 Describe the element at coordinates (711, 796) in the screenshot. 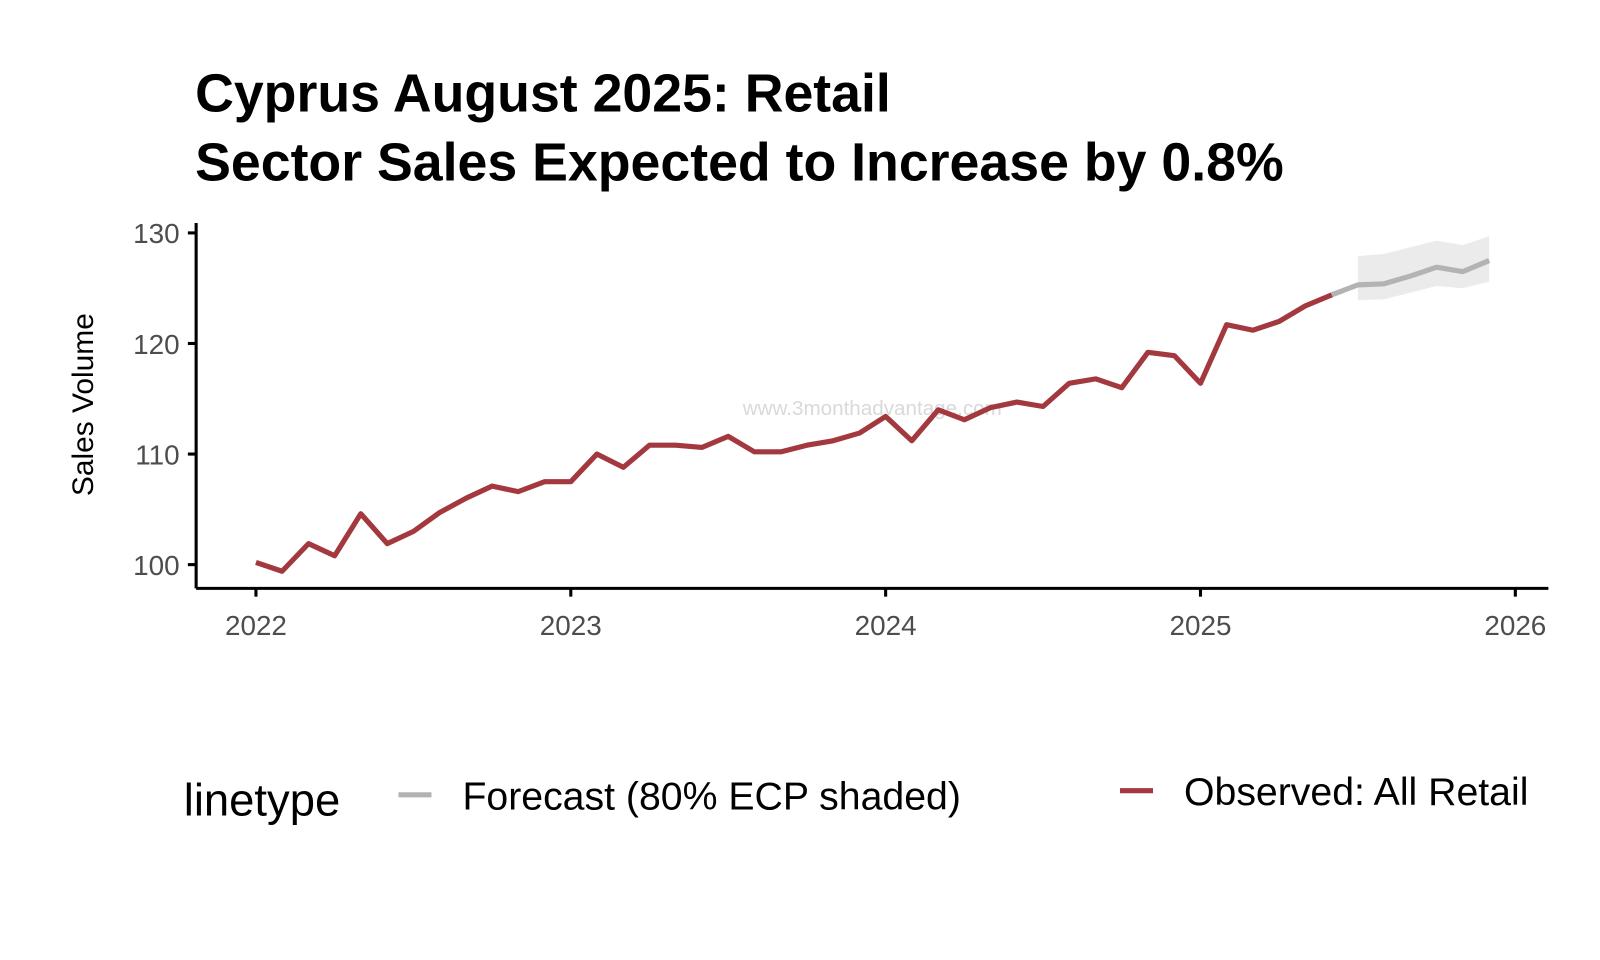

I see `legend-label: Forecast (80% ECP shaded)` at that location.